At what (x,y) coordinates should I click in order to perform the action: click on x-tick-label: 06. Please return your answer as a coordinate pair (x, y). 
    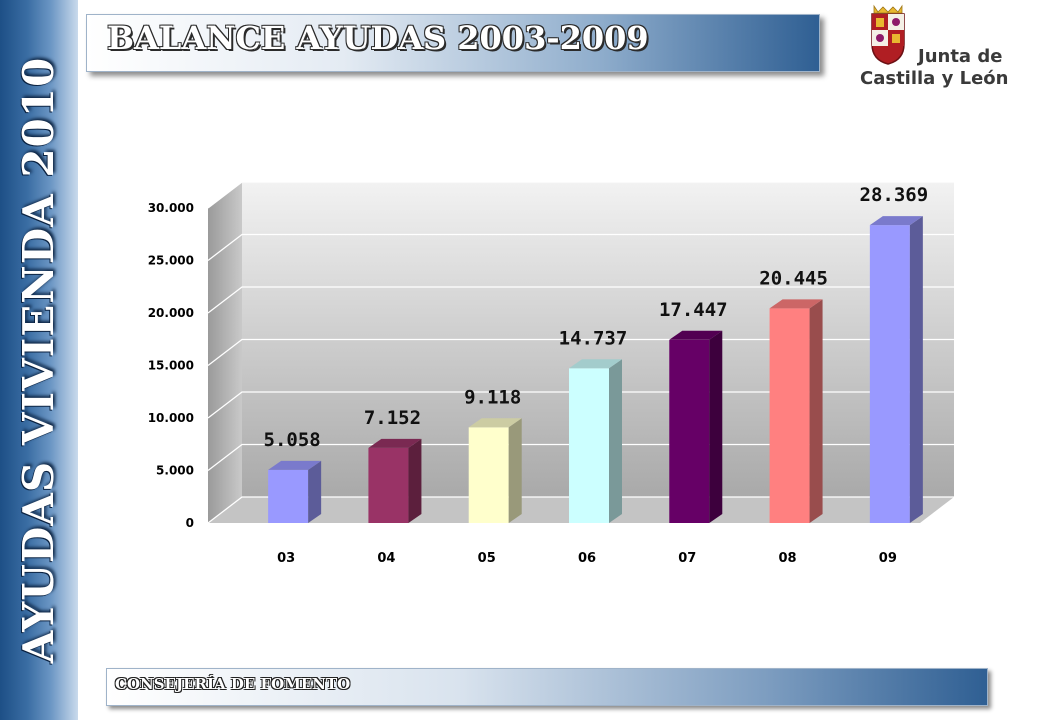
    Looking at the image, I should click on (587, 558).